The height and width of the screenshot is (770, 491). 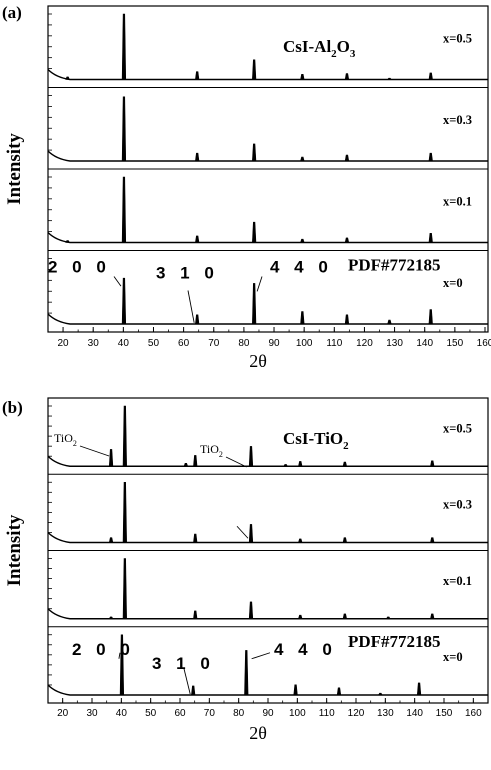 I want to click on title-subscript: 2, so click(x=334, y=54).